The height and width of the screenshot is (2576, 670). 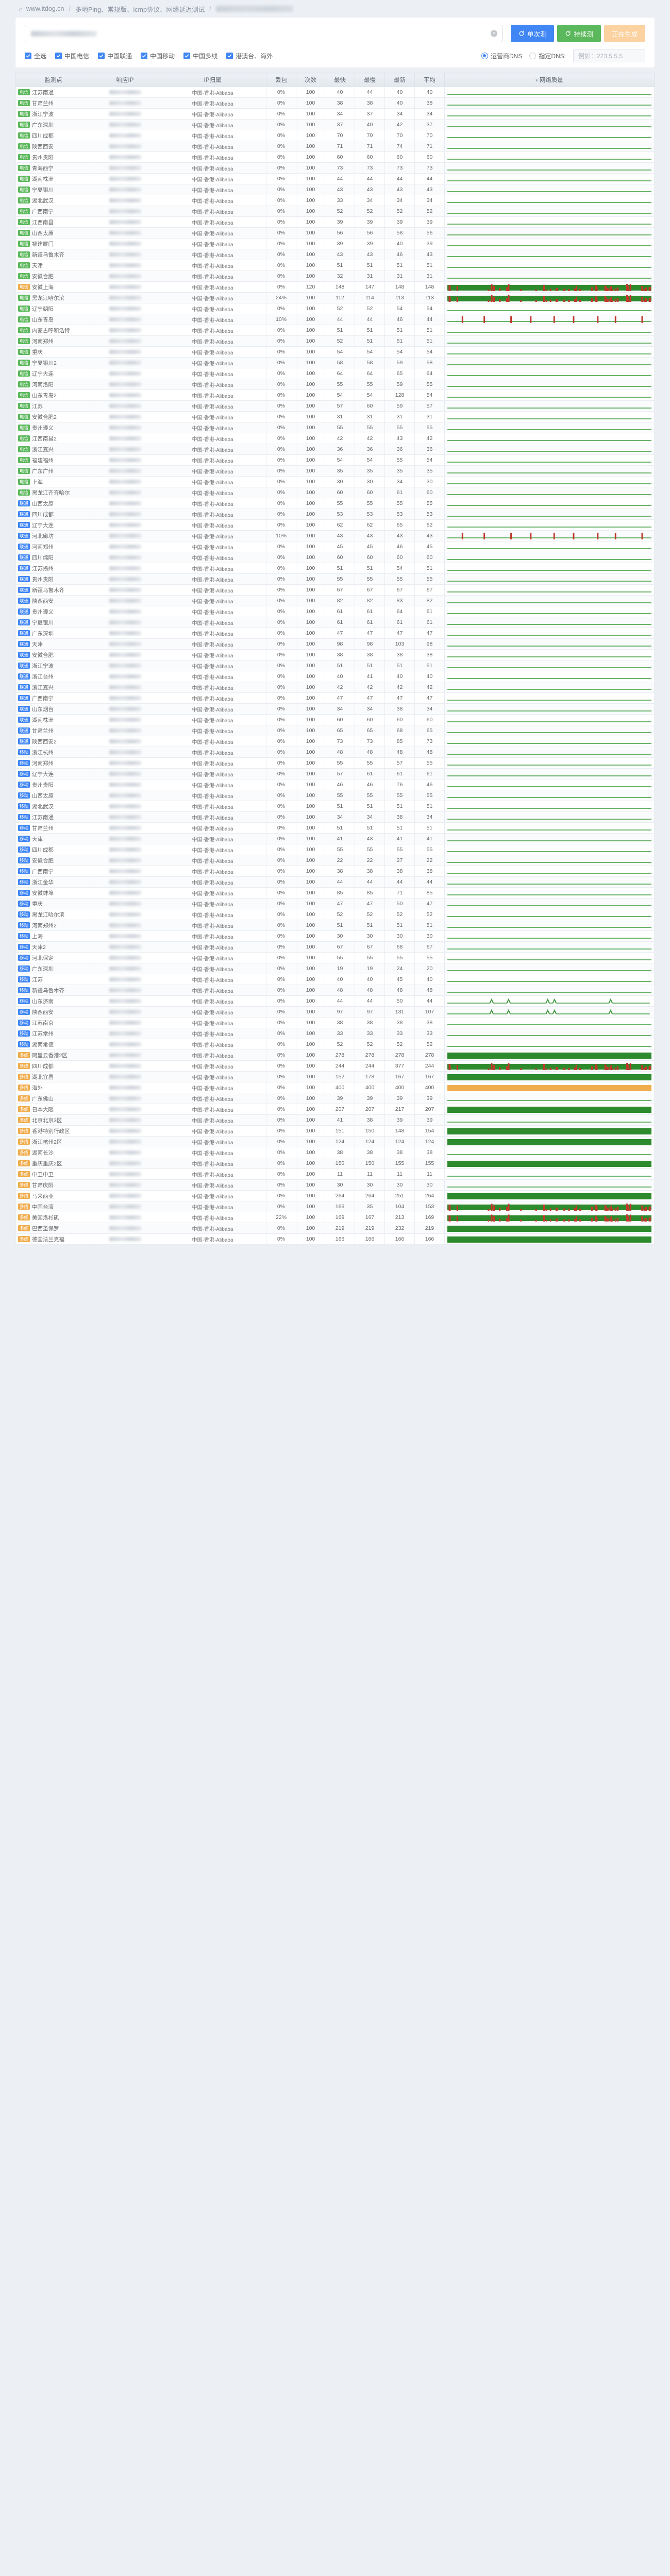 What do you see at coordinates (249, 56) in the screenshot?
I see `filter-checkbox-5: 港澳台、海外` at bounding box center [249, 56].